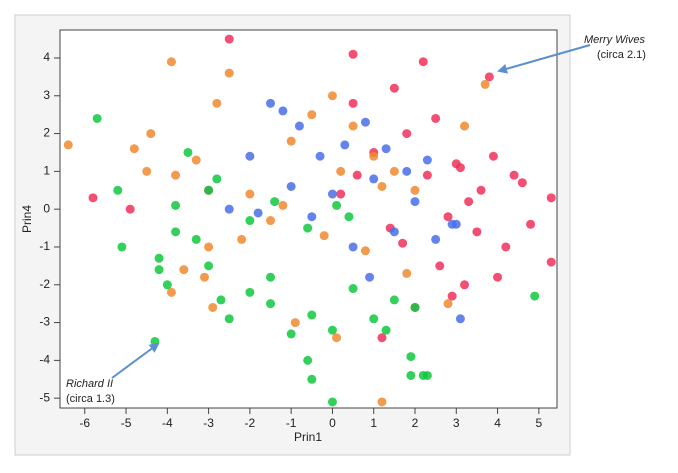 The image size is (678, 473). I want to click on x-tick-label: -2, so click(250, 423).